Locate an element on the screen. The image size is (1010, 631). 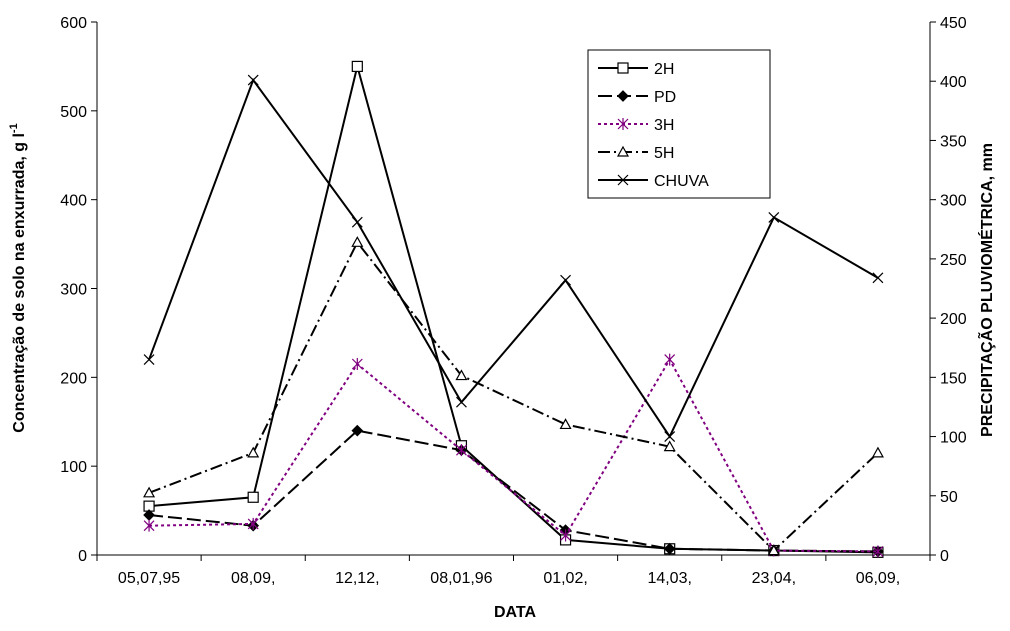
y2-tick-label: 400 is located at coordinates (953, 82).